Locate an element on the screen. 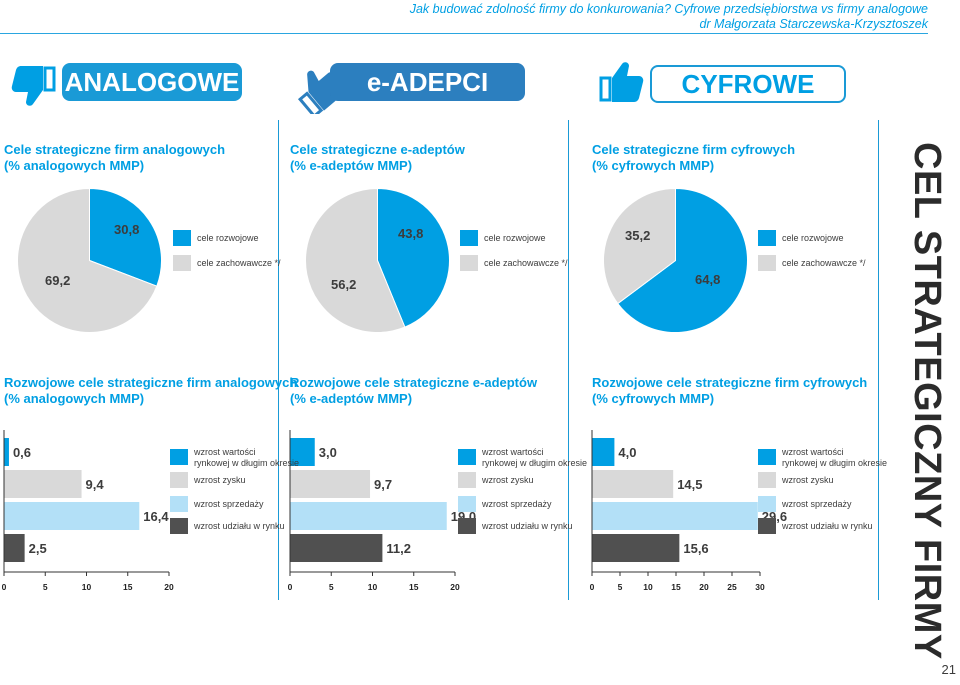 The height and width of the screenshot is (685, 960). legend-rozwojowe-digital: cele rozwojowe is located at coordinates (813, 238).